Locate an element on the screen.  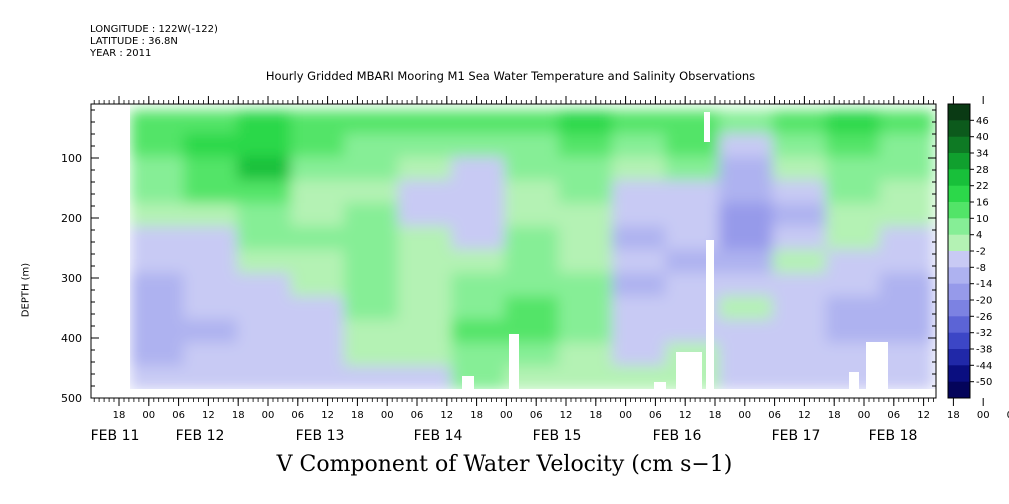
y-tick-label: 400 is located at coordinates (71, 338).